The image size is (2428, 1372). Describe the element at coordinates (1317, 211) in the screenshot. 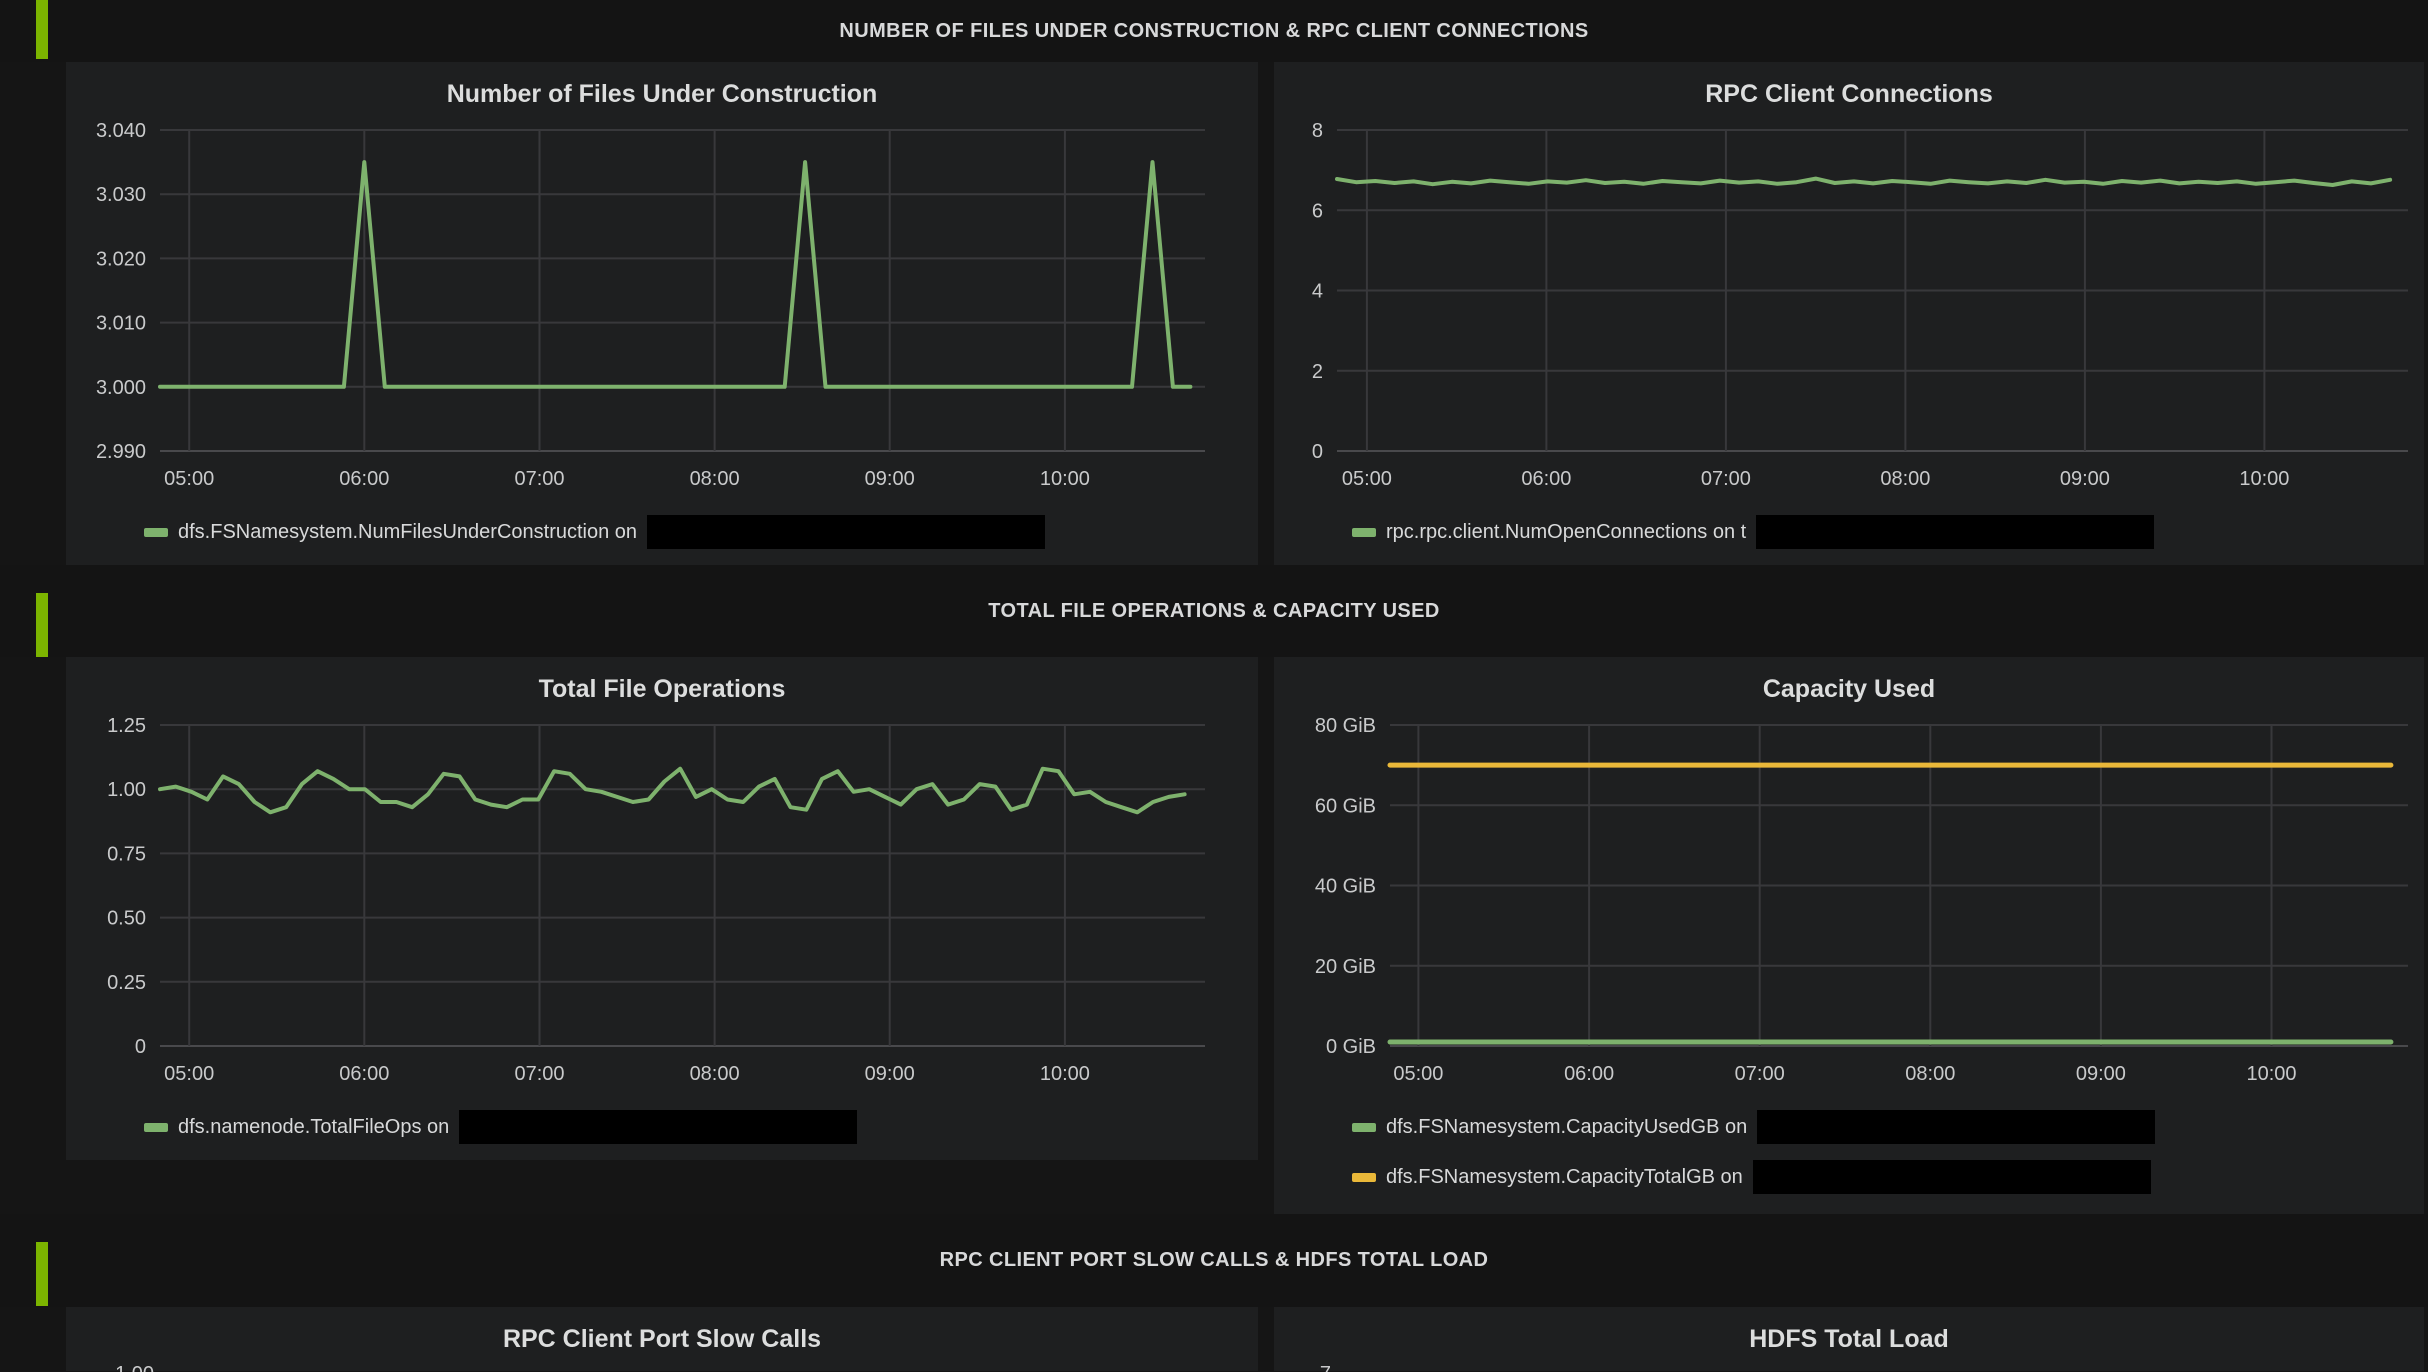

I see `y-tick-label: 6` at that location.